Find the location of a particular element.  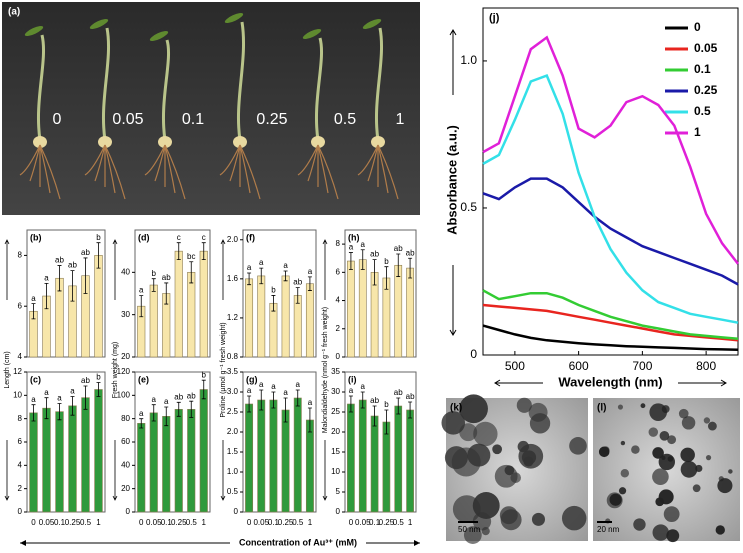

y-tick-label: 0 is located at coordinates (236, 511).